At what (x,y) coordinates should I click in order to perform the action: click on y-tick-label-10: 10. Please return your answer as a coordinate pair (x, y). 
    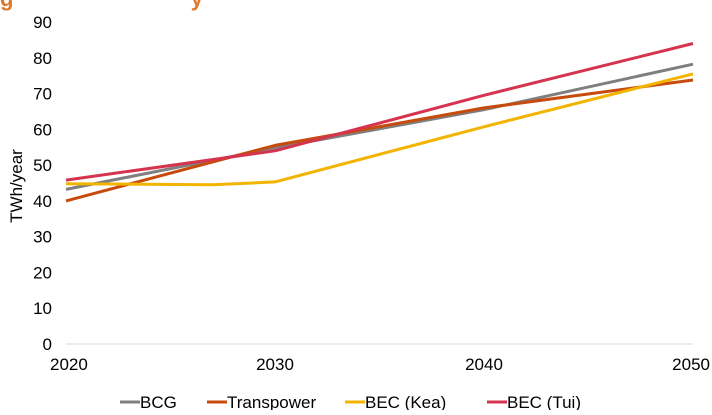
    Looking at the image, I should click on (42, 308).